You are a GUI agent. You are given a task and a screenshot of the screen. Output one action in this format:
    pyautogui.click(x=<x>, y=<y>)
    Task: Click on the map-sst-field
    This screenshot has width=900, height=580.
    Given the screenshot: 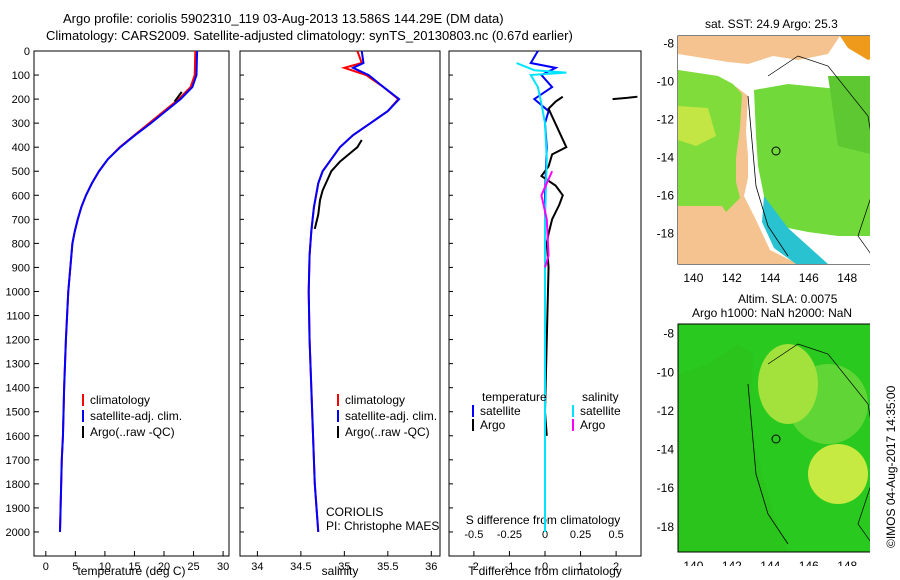 What is the action you would take?
    pyautogui.click(x=710, y=141)
    